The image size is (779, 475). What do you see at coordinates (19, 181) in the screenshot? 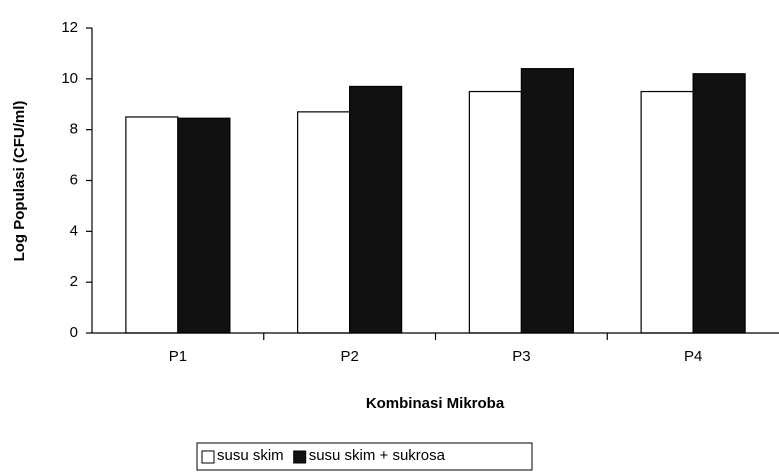
I see `y-axis-label: Log Populasi (CFU/ml)` at bounding box center [19, 181].